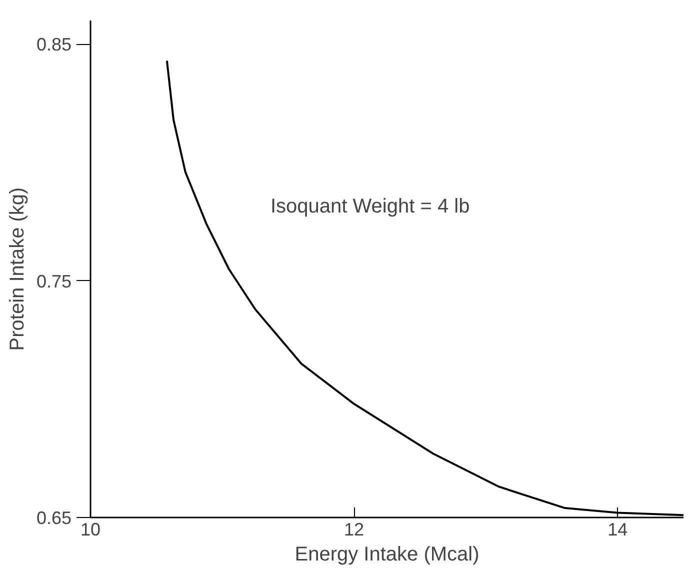 Image resolution: width=693 pixels, height=587 pixels. What do you see at coordinates (17, 269) in the screenshot?
I see `y-axis-title: Protein Intake (kg)` at bounding box center [17, 269].